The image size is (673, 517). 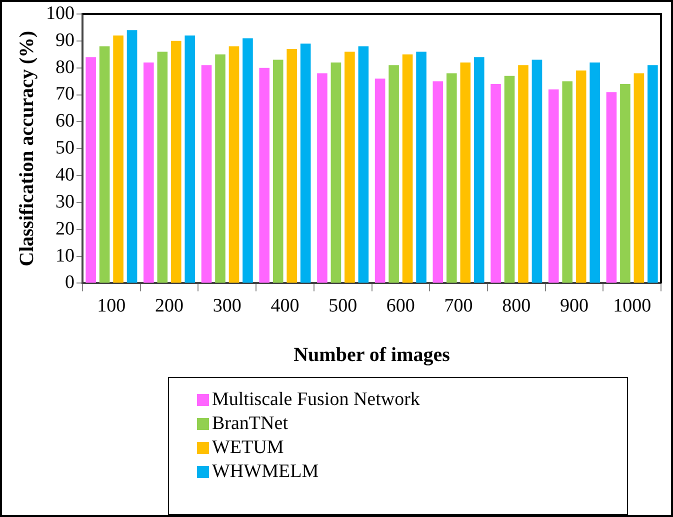 What do you see at coordinates (574, 306) in the screenshot?
I see `x-tick-label: 900` at bounding box center [574, 306].